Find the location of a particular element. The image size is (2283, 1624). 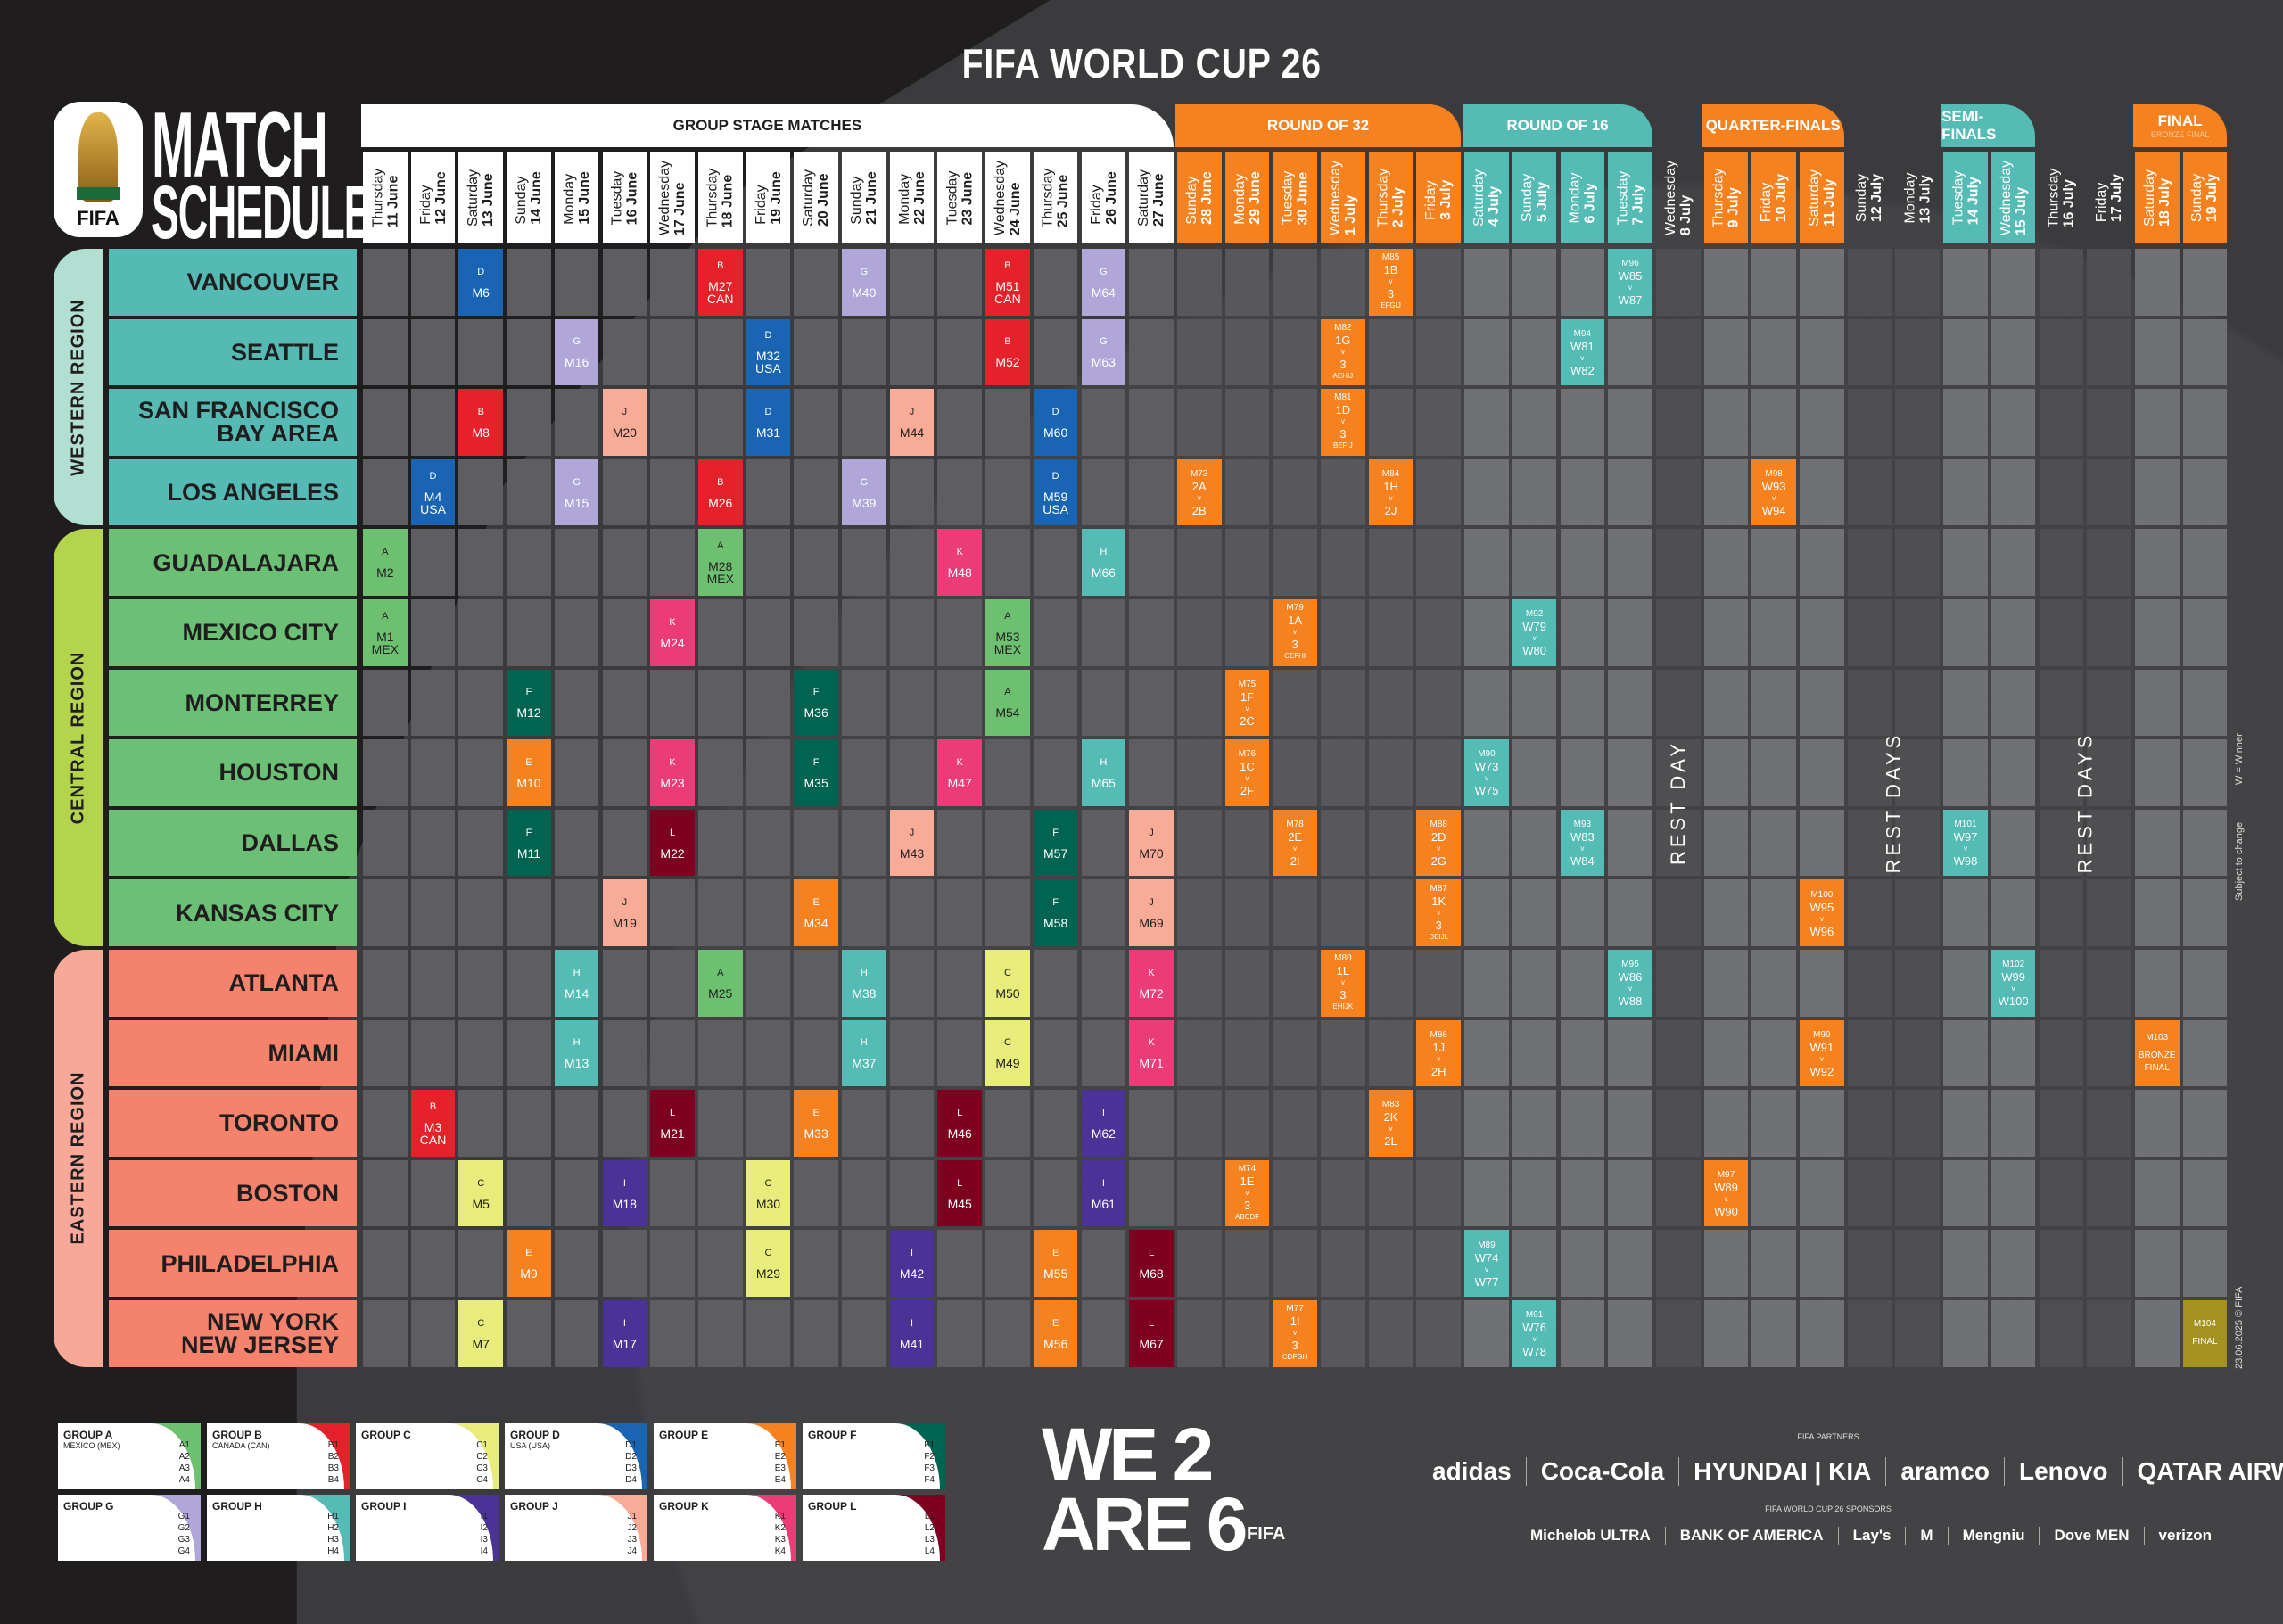

match-cell-m45: L M45 is located at coordinates (960, 1193).